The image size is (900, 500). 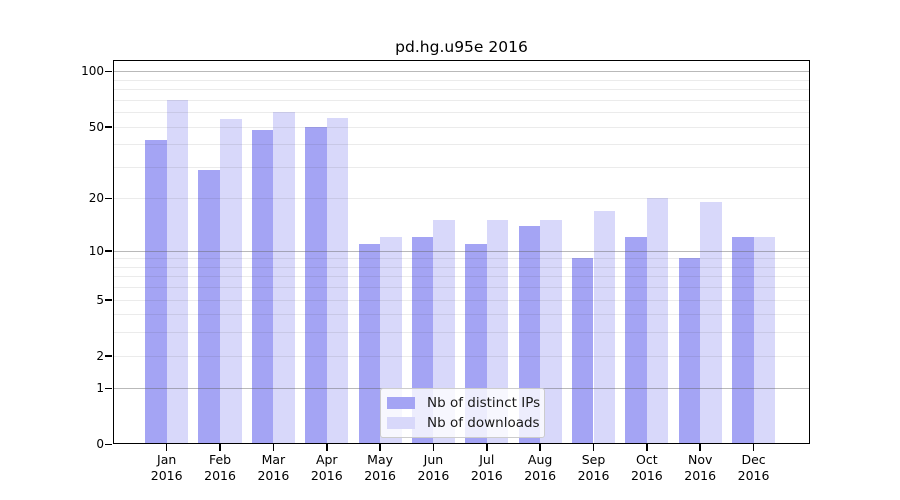 I want to click on legend-label: Nb of downloads, so click(x=483, y=423).